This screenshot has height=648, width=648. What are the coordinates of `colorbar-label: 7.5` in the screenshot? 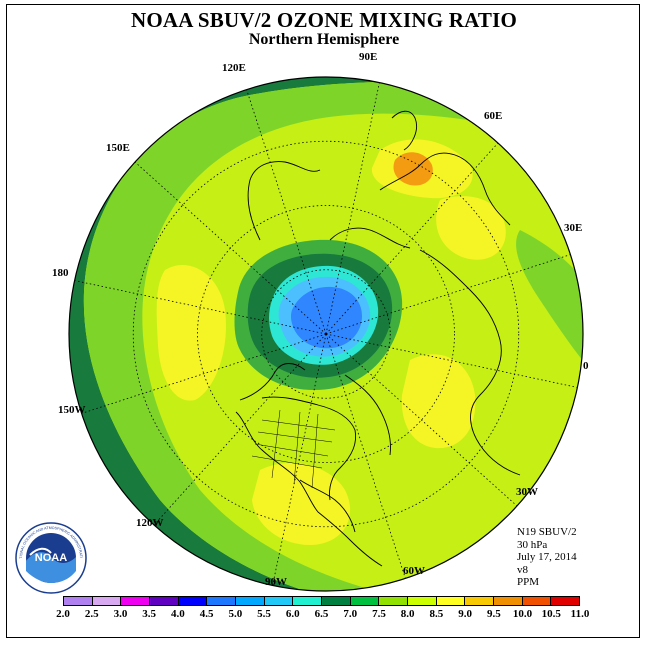 It's located at (379, 614).